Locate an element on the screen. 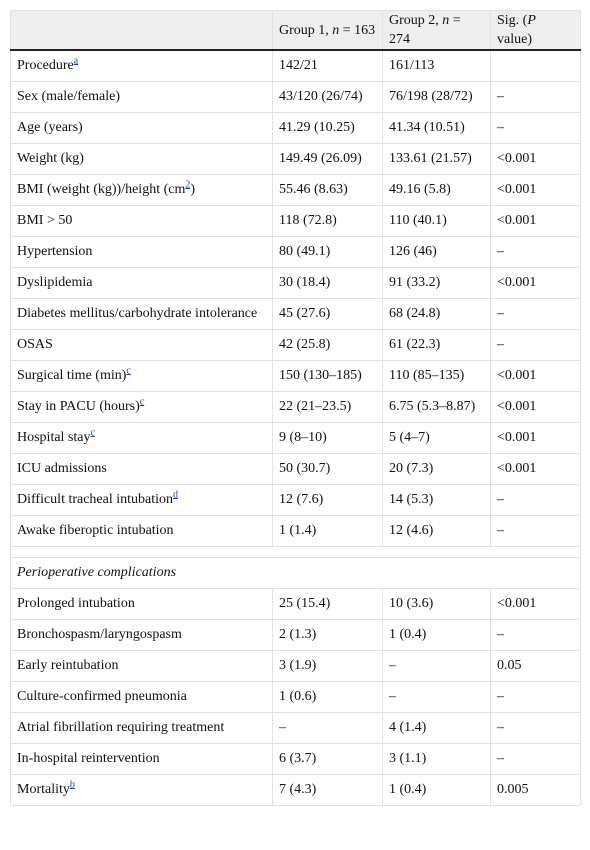  table-row: OSAS 42 (25.8) 61 (22.3) – is located at coordinates (295, 345).